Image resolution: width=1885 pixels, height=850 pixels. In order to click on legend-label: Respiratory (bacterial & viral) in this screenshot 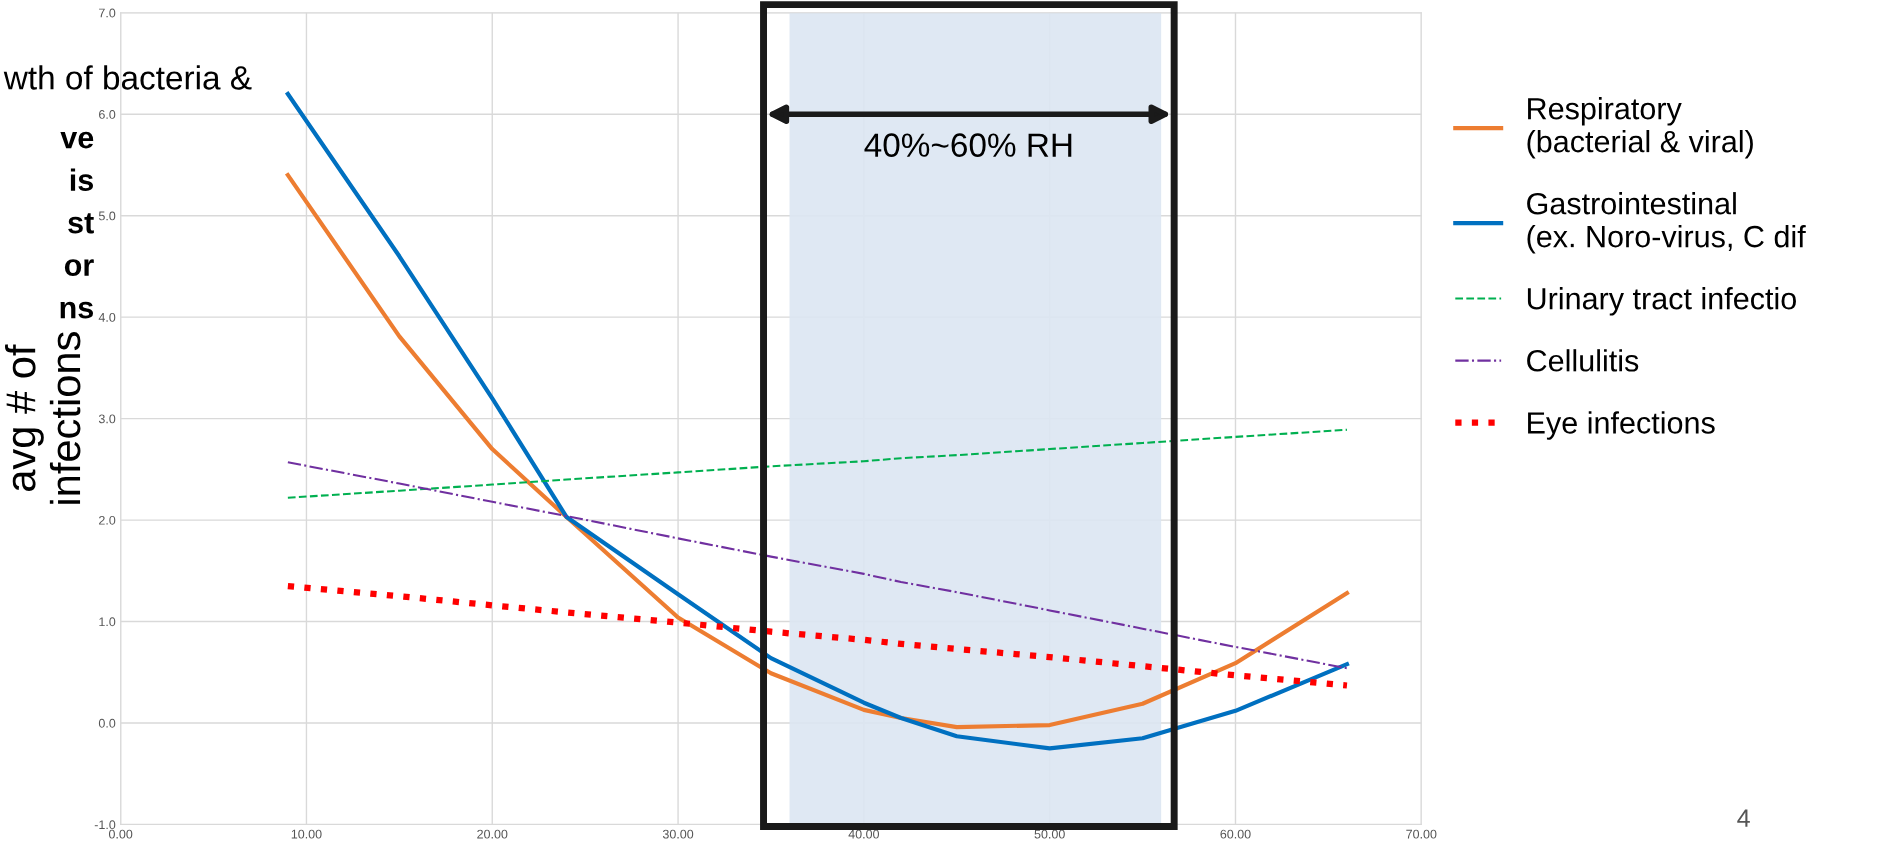, I will do `click(1640, 128)`.